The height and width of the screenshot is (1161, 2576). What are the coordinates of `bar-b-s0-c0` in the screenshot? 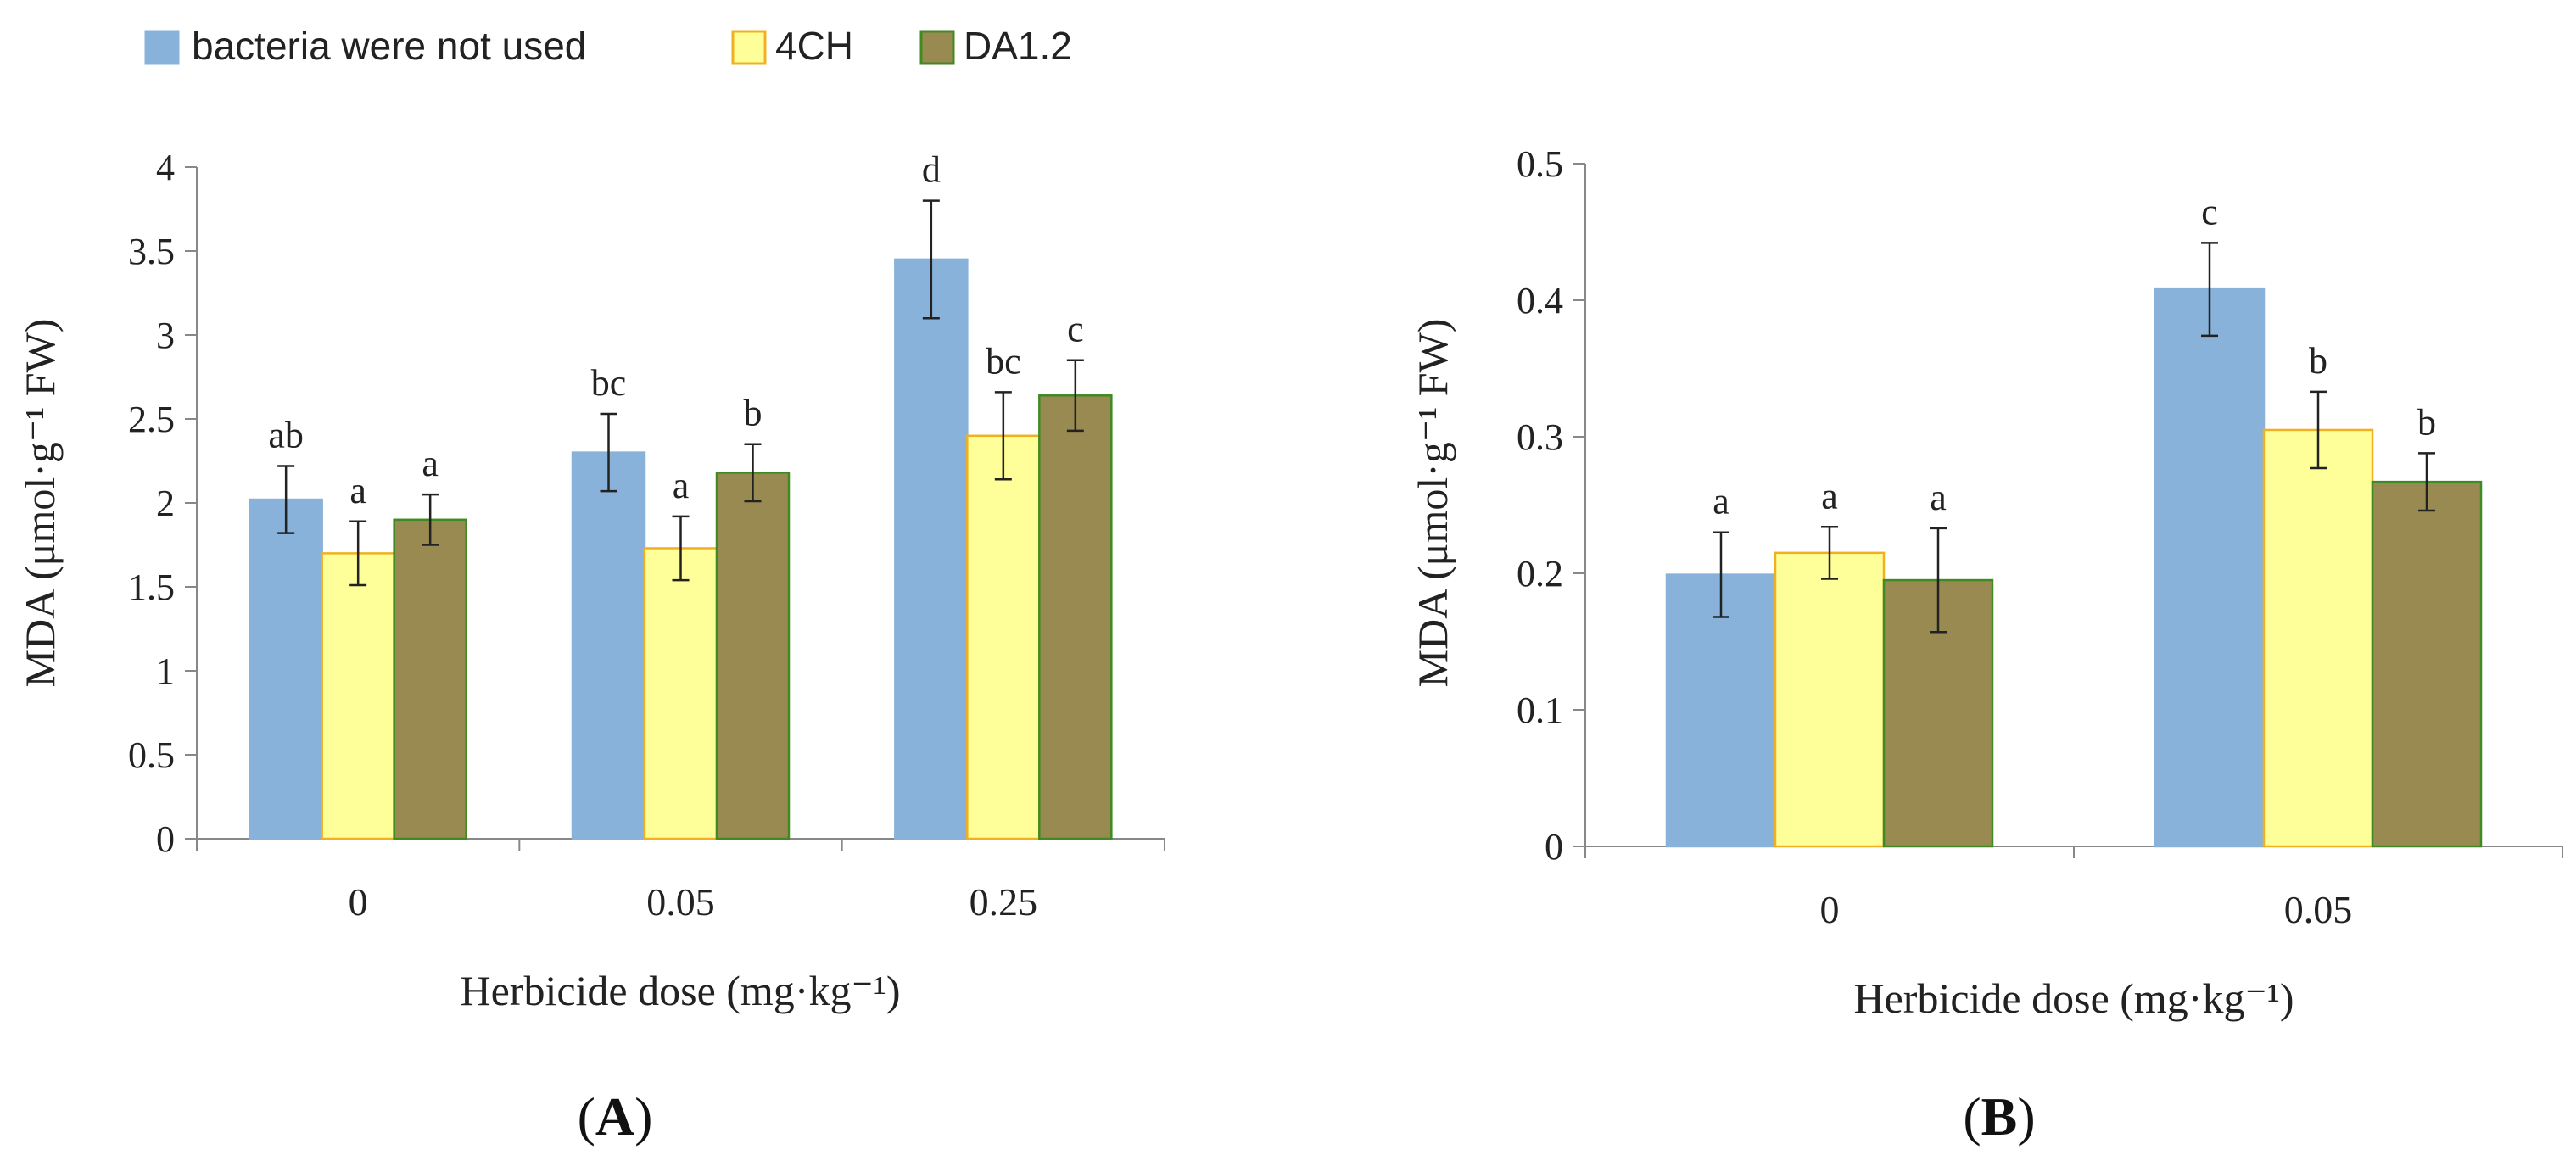 It's located at (1721, 710).